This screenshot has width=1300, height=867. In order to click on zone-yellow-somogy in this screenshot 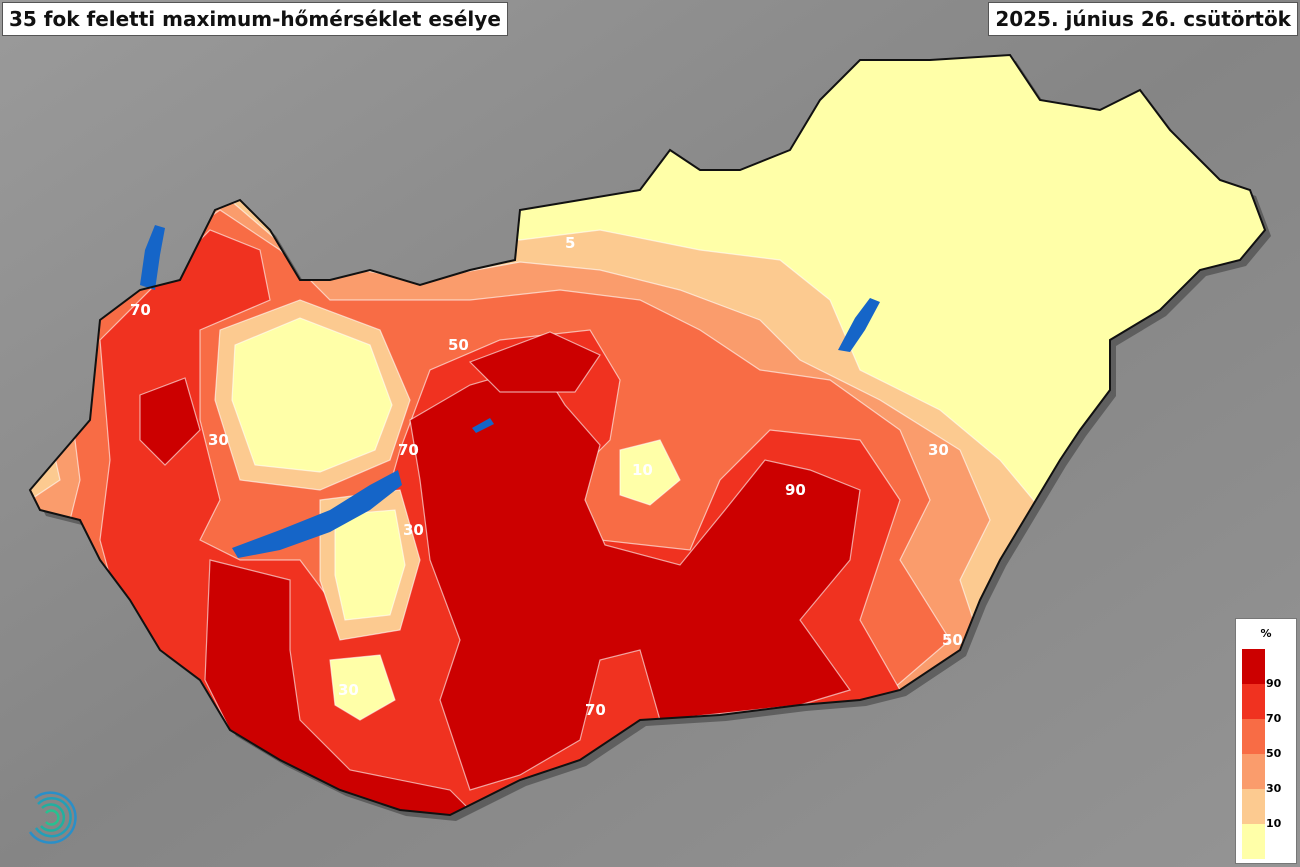, I will do `click(370, 565)`.